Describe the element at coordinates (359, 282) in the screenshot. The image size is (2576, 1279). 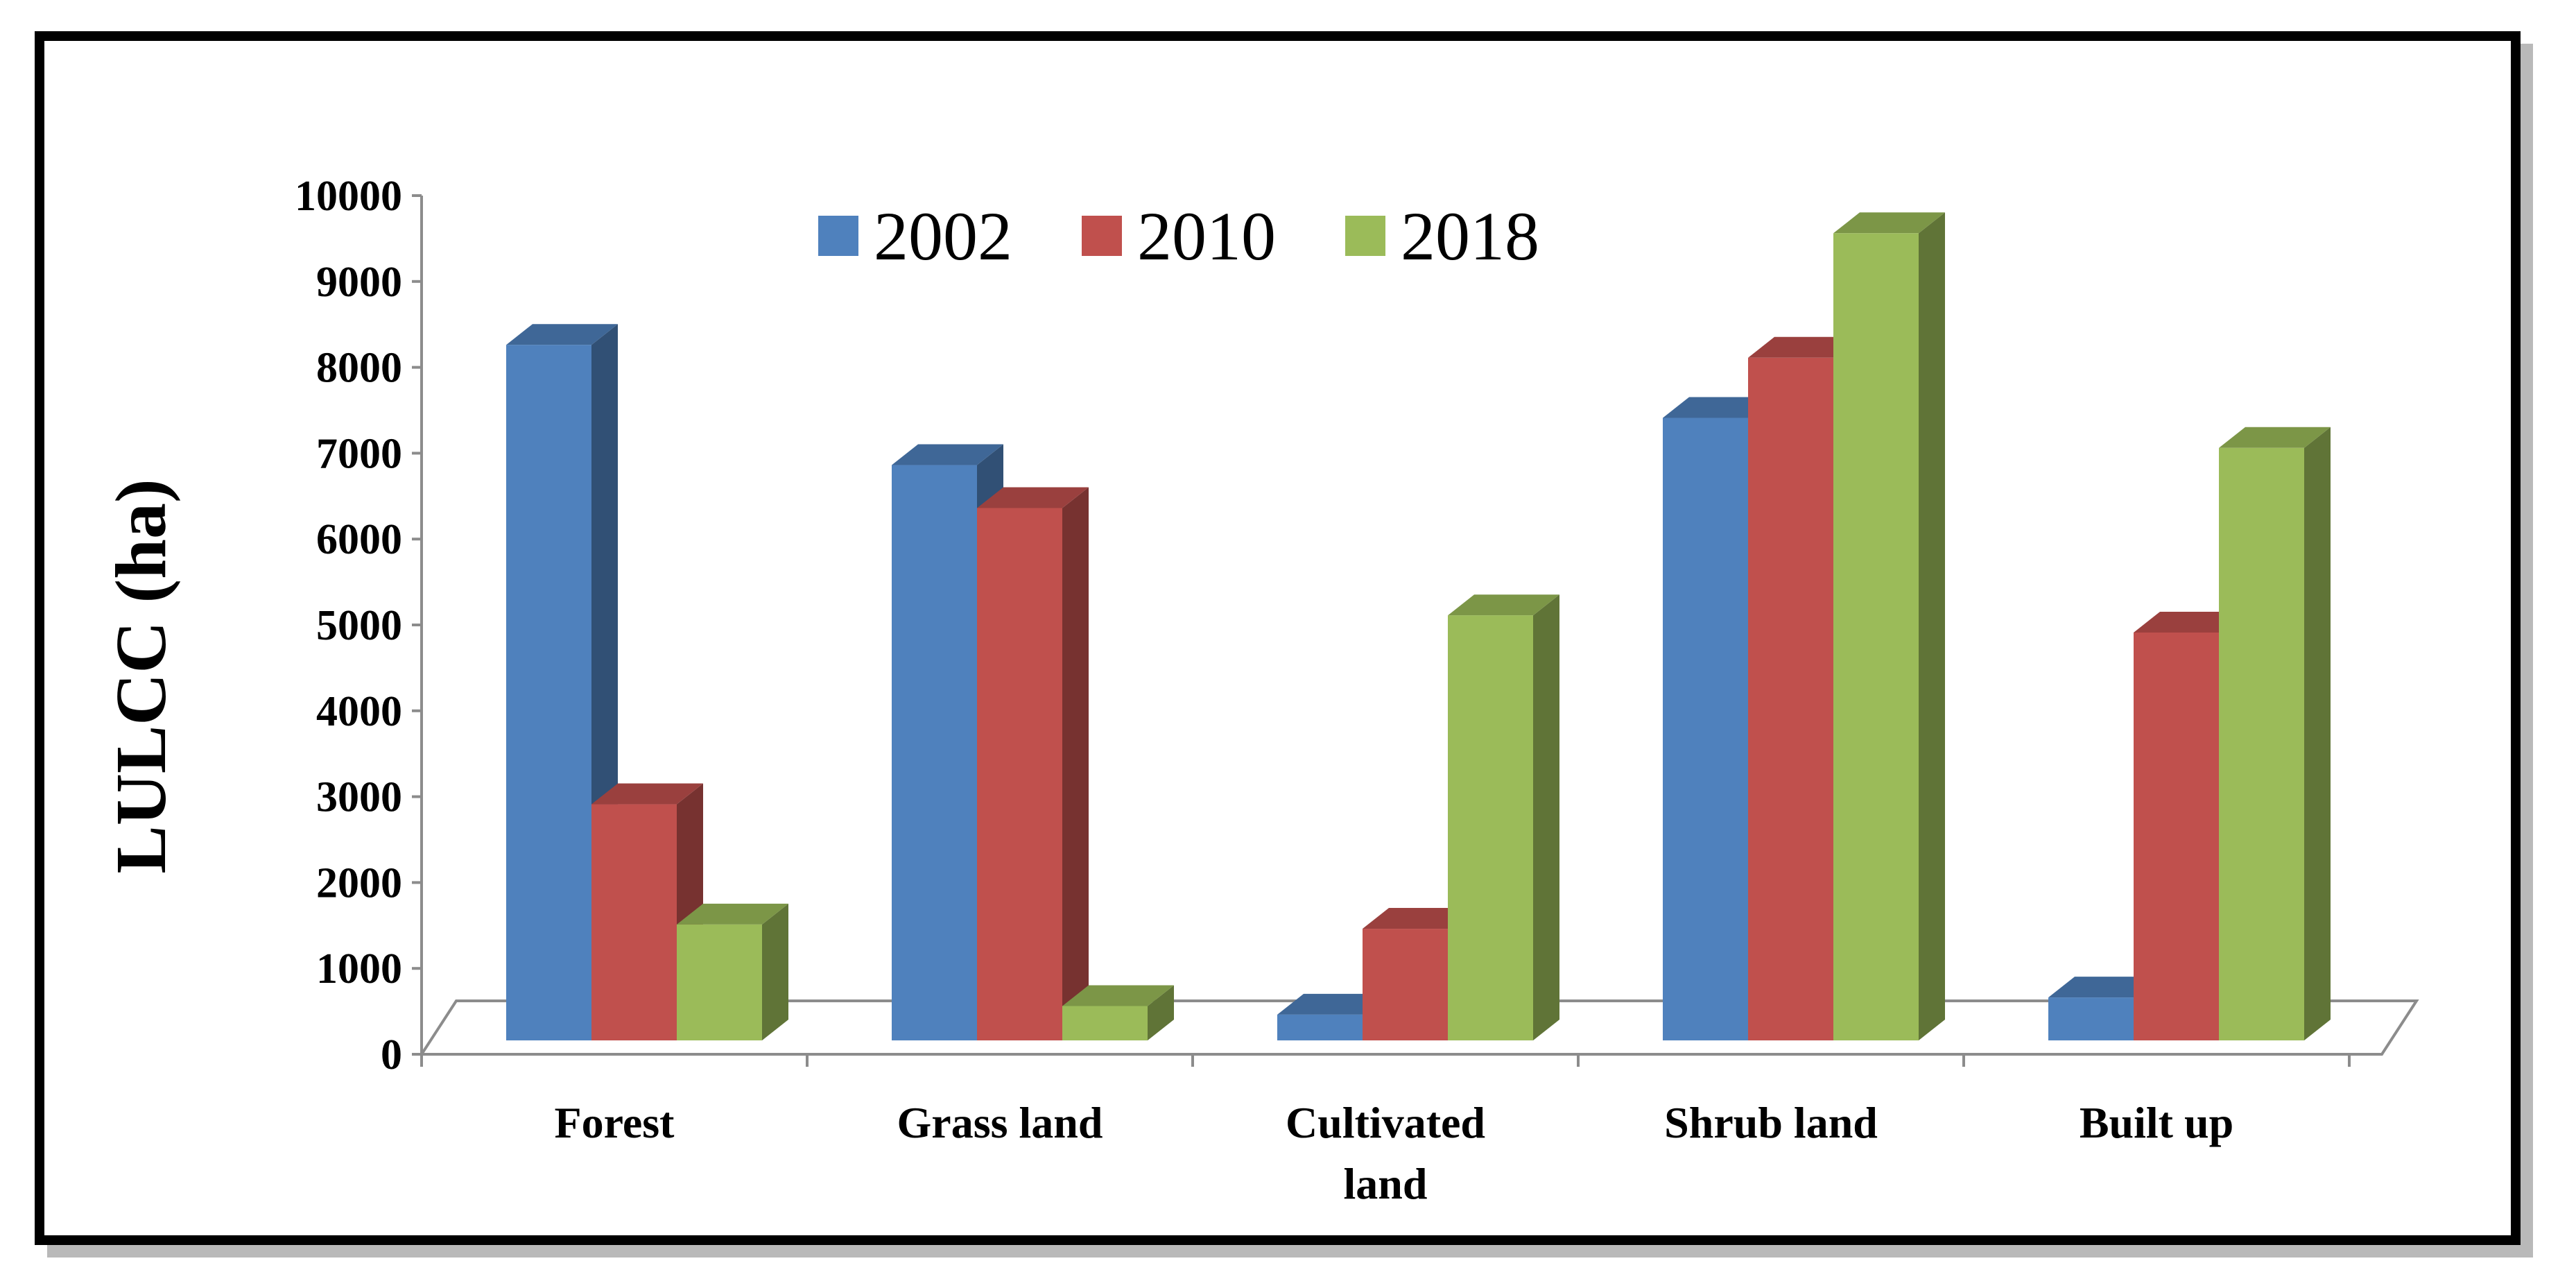
I see `y-tick-label: 9000` at that location.